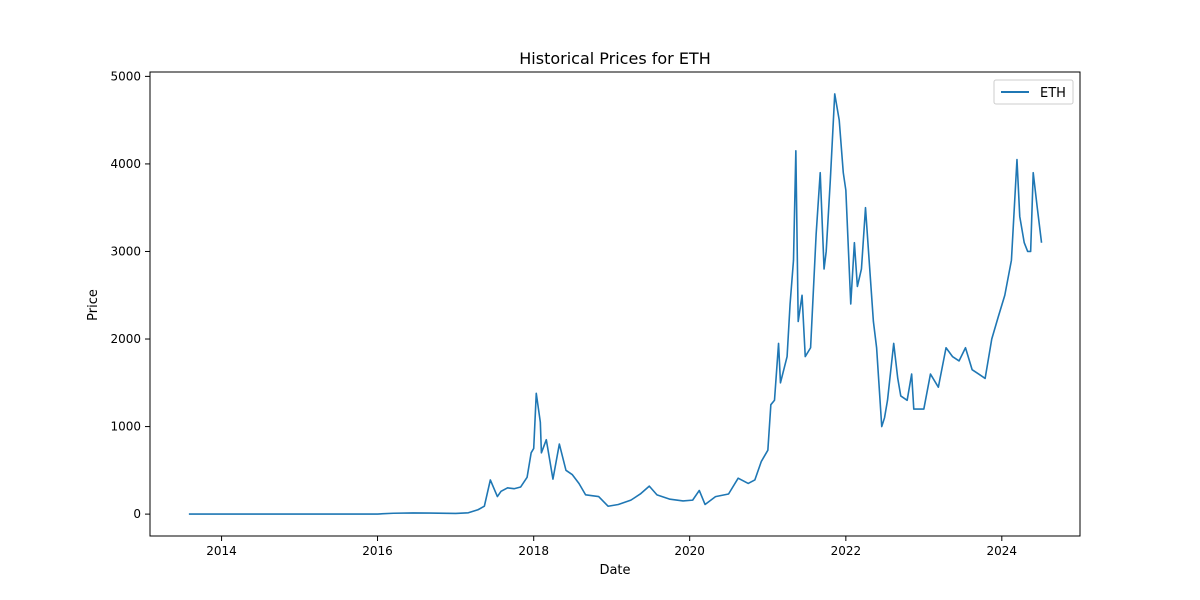 The height and width of the screenshot is (600, 1200). Describe the element at coordinates (1053, 93) in the screenshot. I see `legend-label-eth: ETH` at that location.